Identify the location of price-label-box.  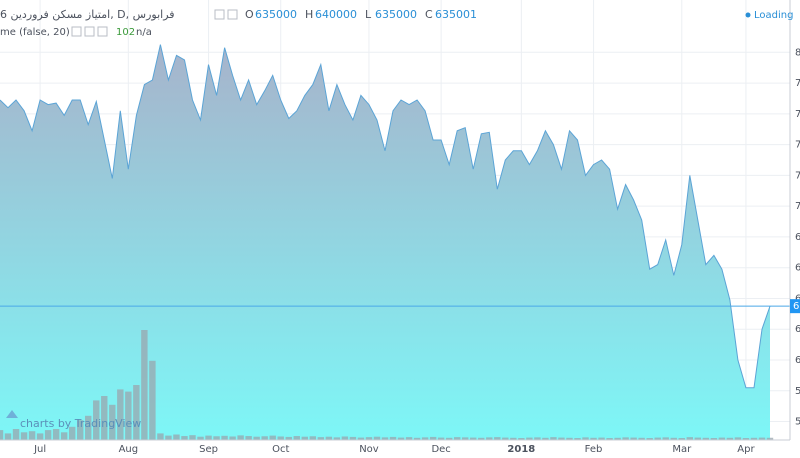
(795, 306).